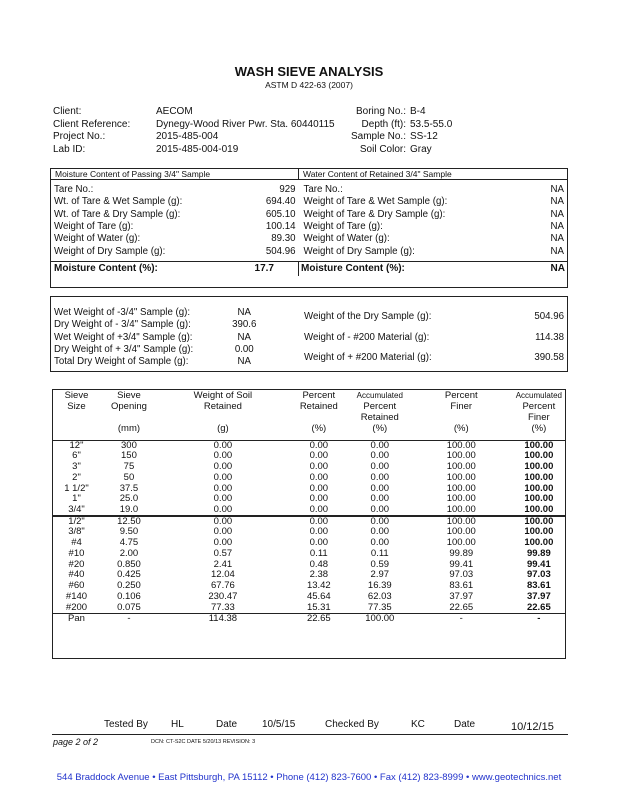 This screenshot has width=618, height=800. What do you see at coordinates (74, 190) in the screenshot?
I see `row-label: Tare No.:` at bounding box center [74, 190].